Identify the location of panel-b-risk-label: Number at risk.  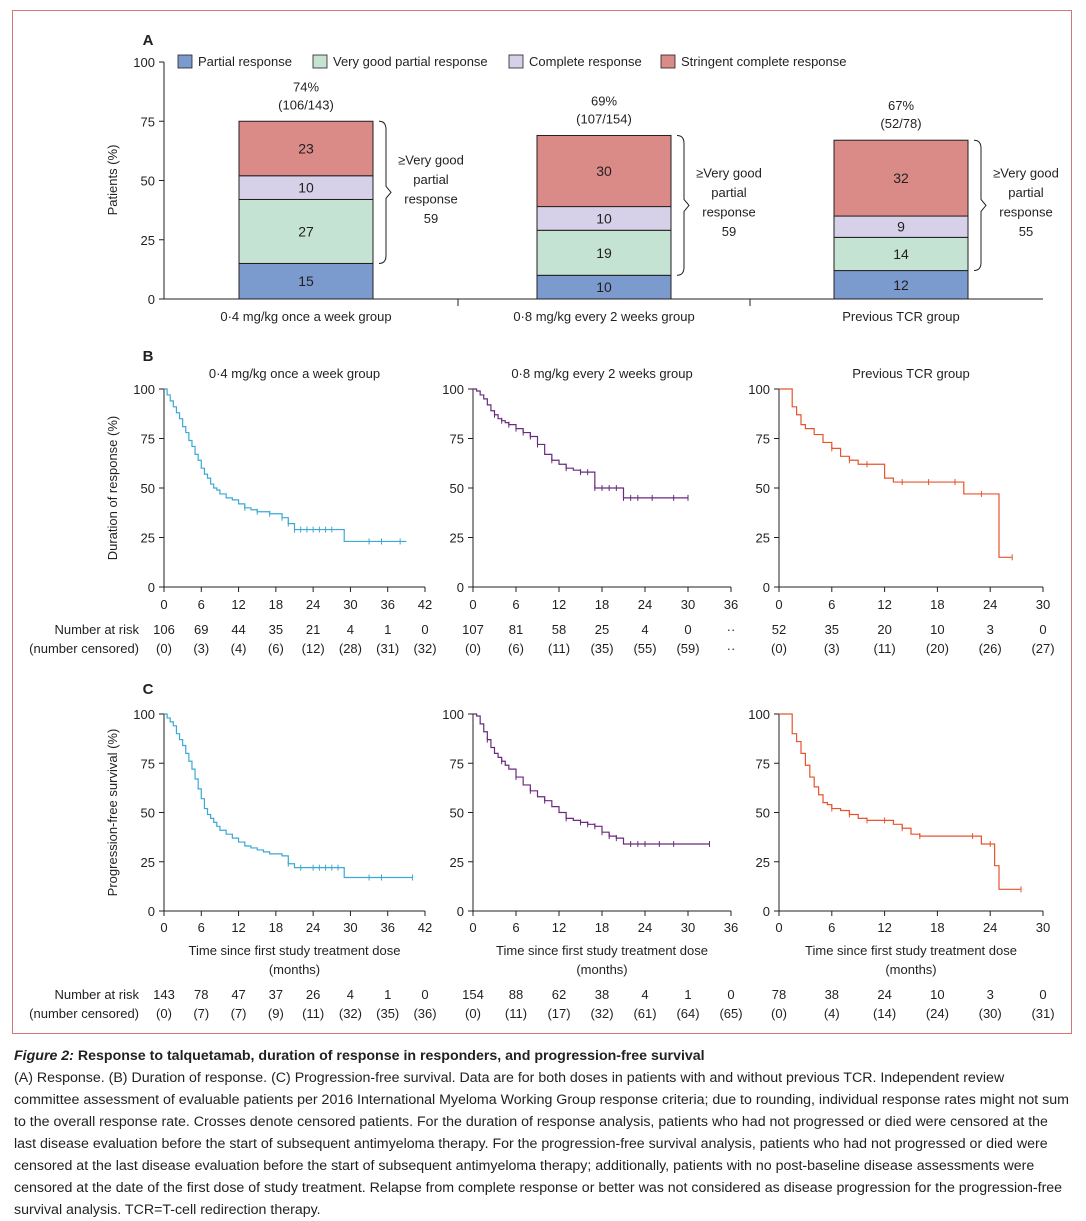
(96, 629).